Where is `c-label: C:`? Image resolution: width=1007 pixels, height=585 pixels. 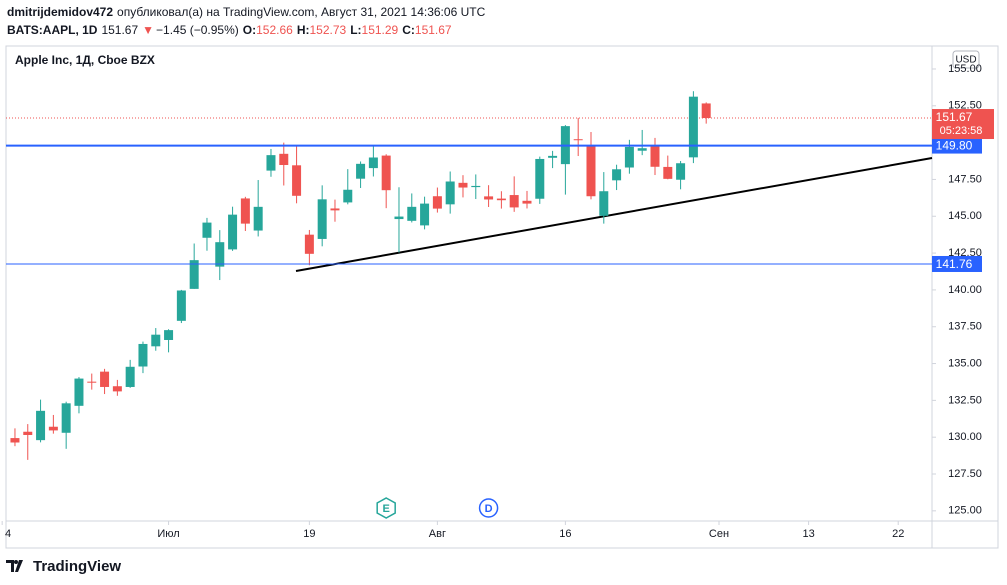 c-label: C: is located at coordinates (408, 30).